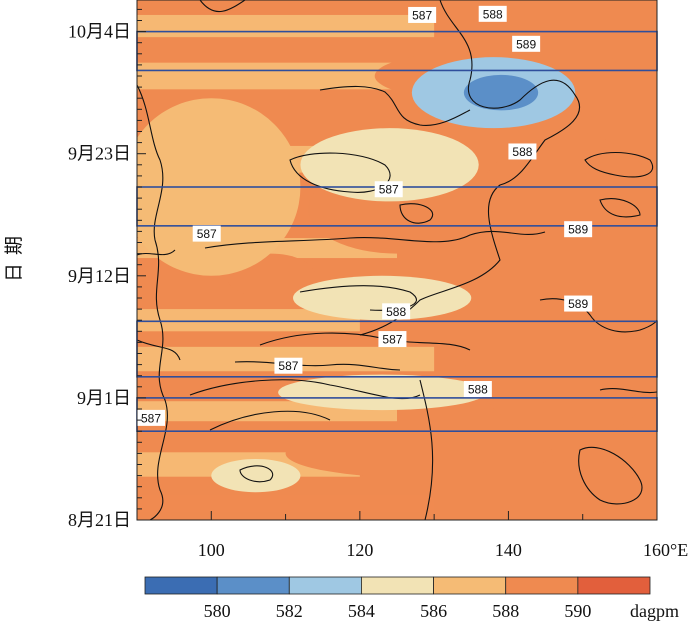 This screenshot has height=621, width=700. I want to click on colorbar-tick-label: 584, so click(361, 611).